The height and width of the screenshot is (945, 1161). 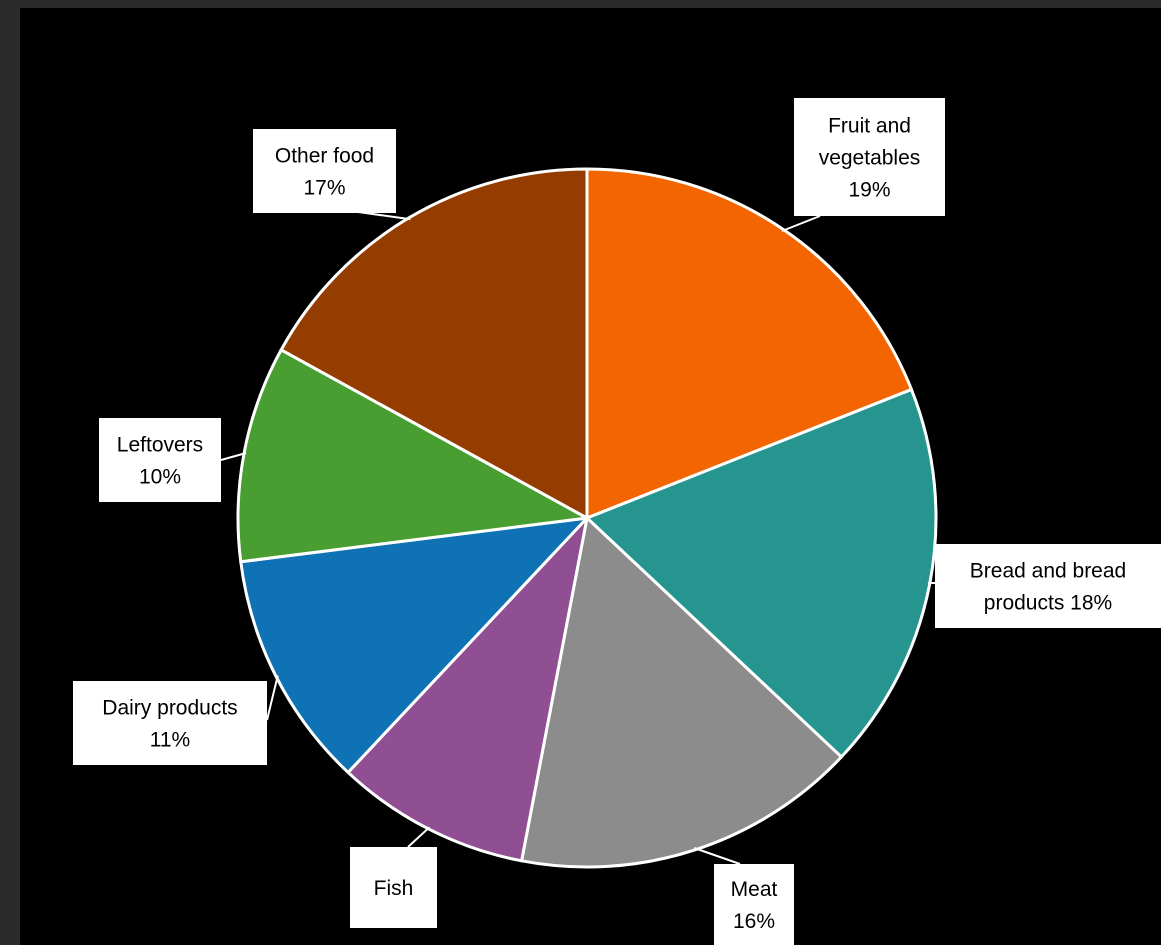 I want to click on slice-label-other-food: Other food 17%, so click(x=324, y=171).